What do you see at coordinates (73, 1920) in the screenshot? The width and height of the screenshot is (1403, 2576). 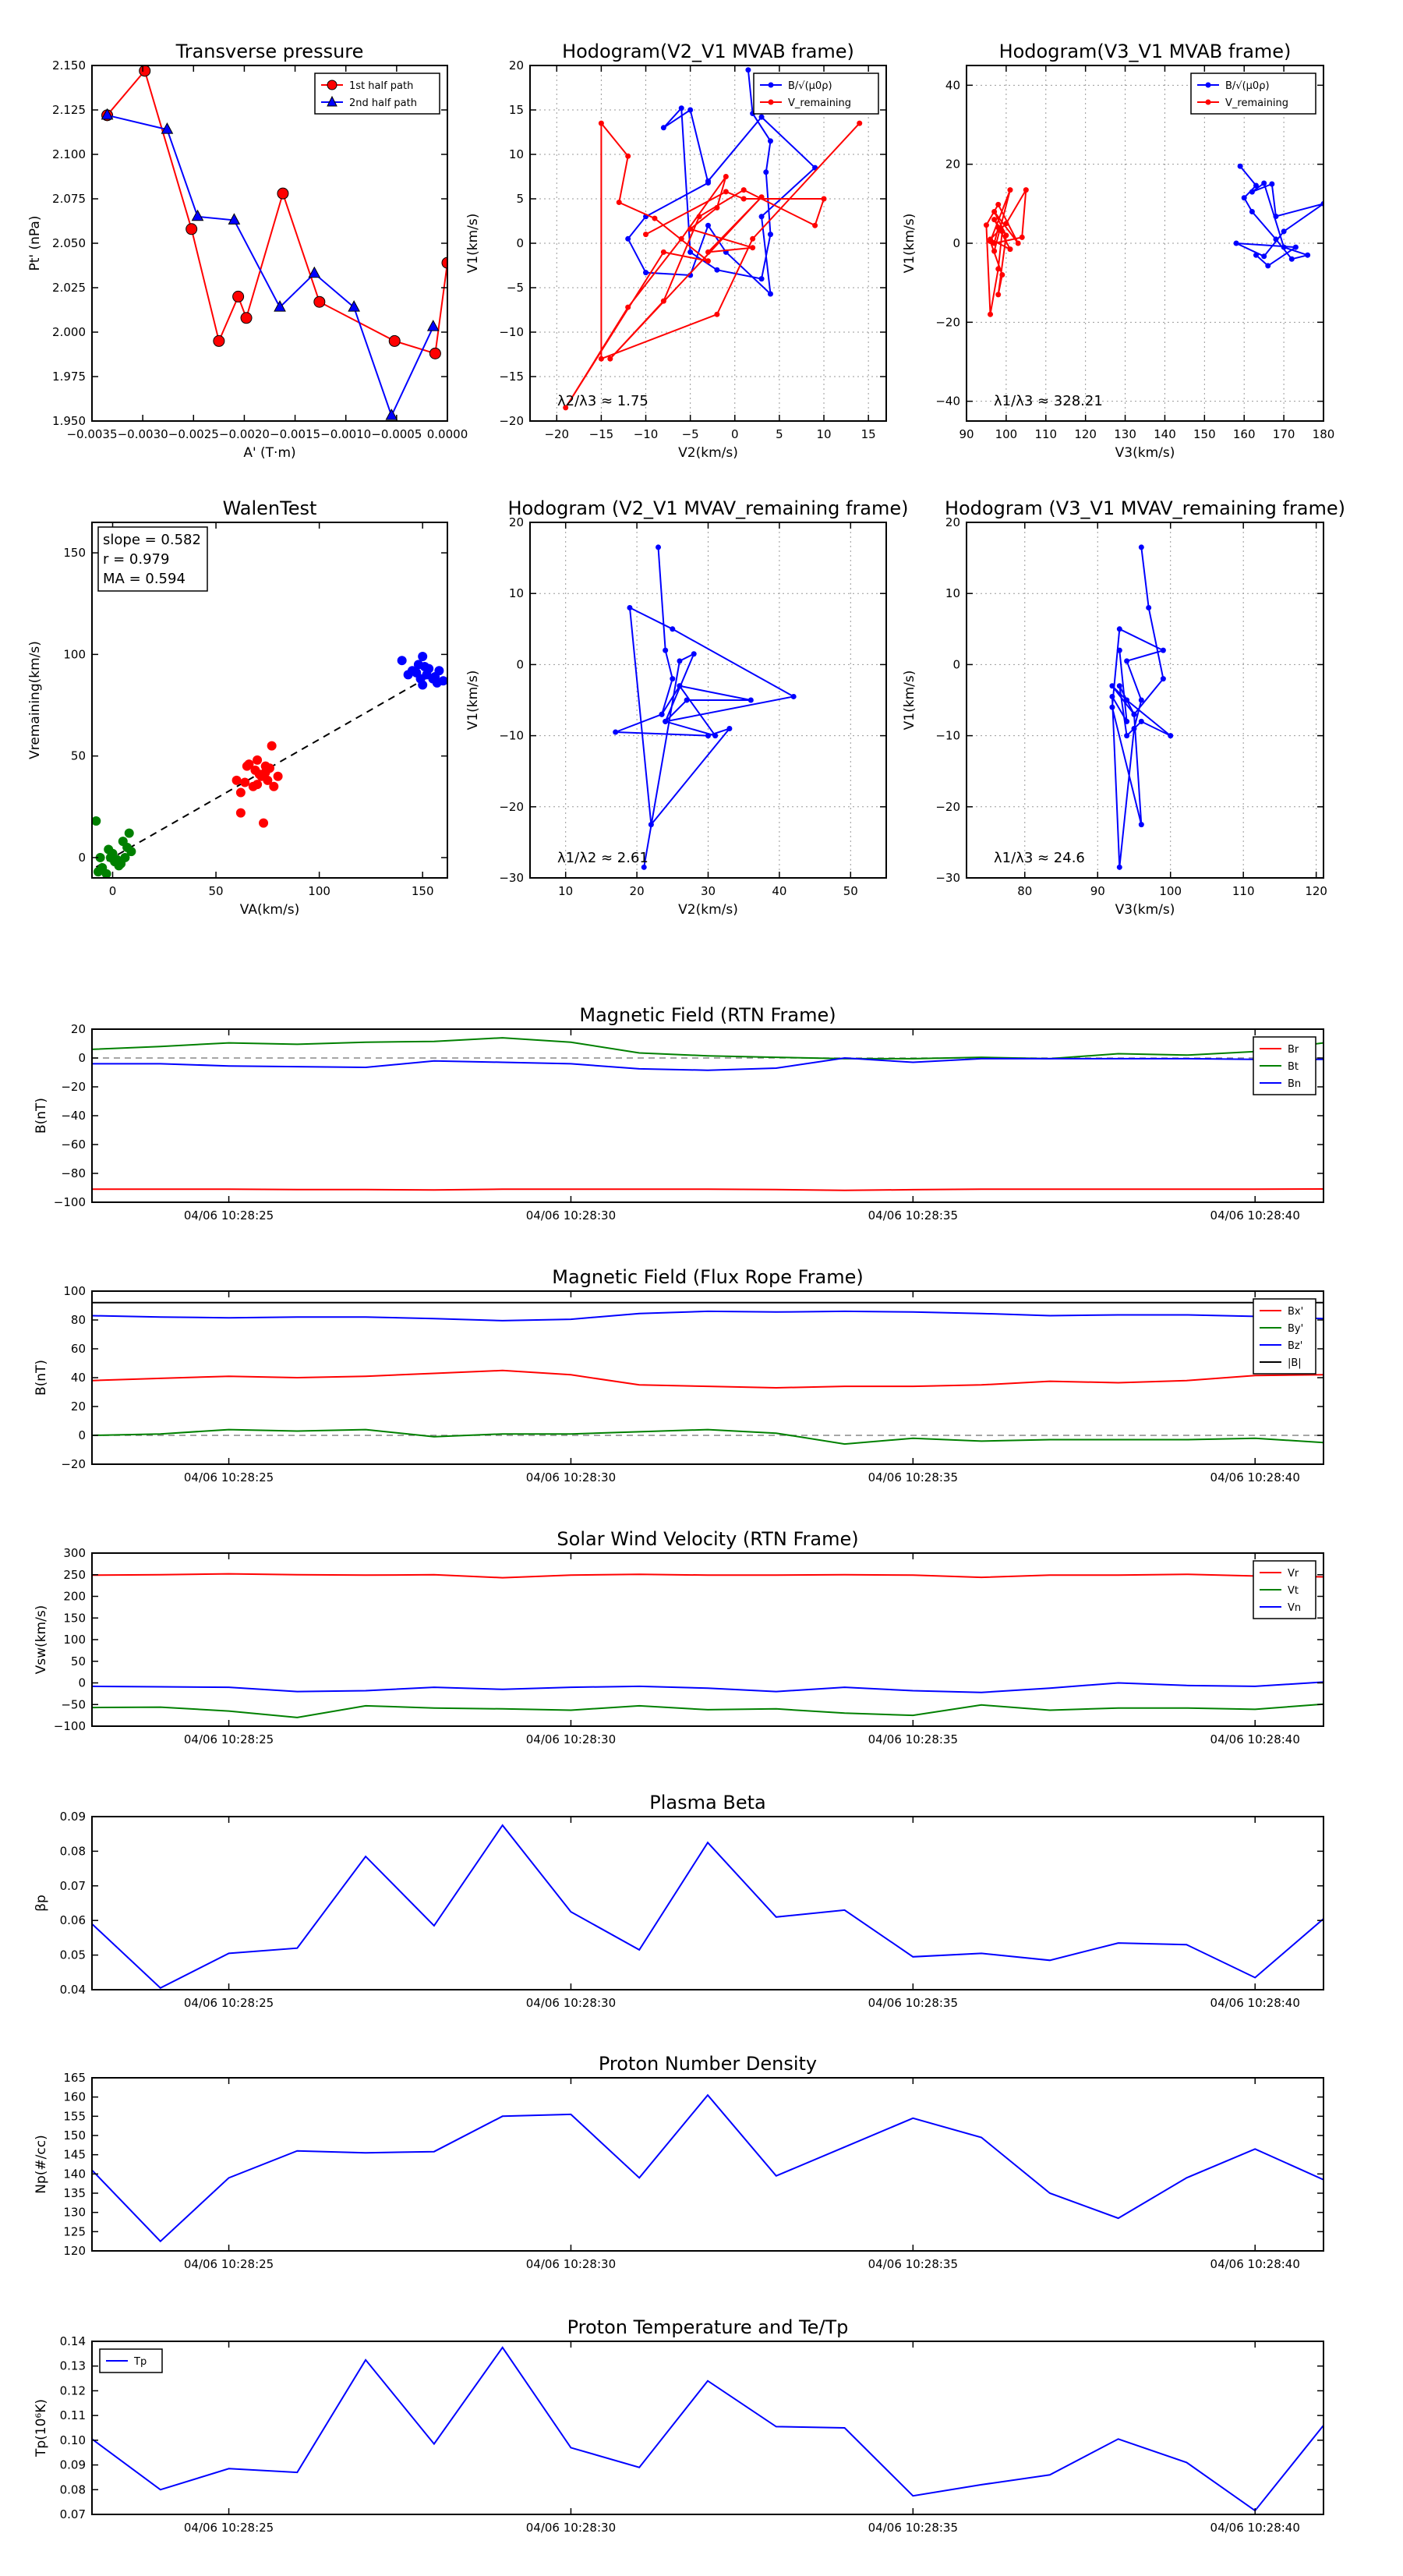 I see `y-tick-label: 0.06` at bounding box center [73, 1920].